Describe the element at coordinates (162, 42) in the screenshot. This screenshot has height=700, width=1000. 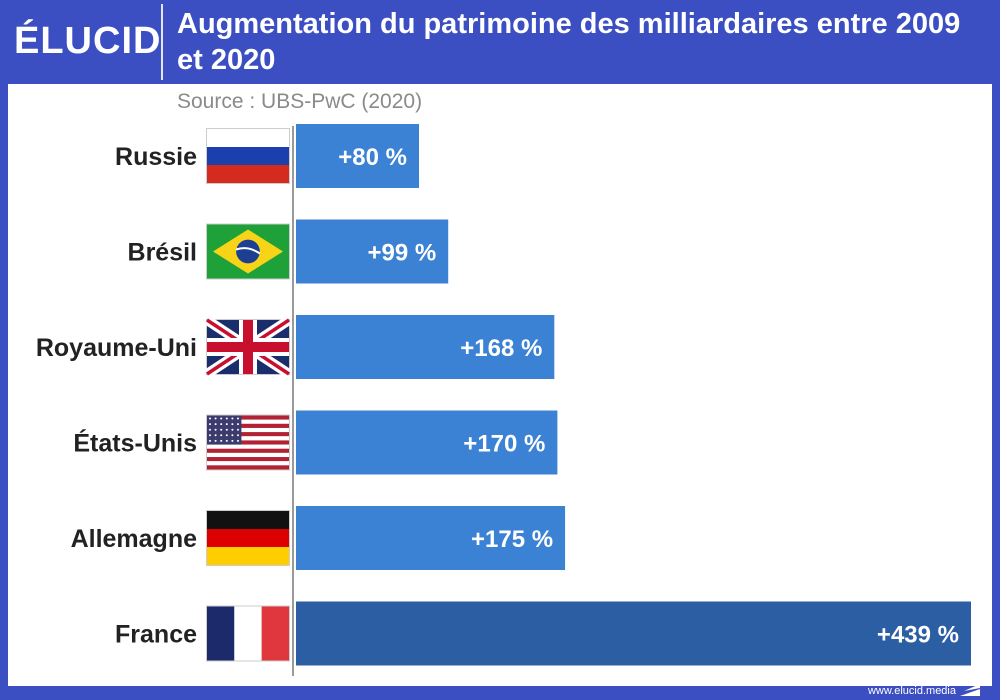
I see `header-divider` at that location.